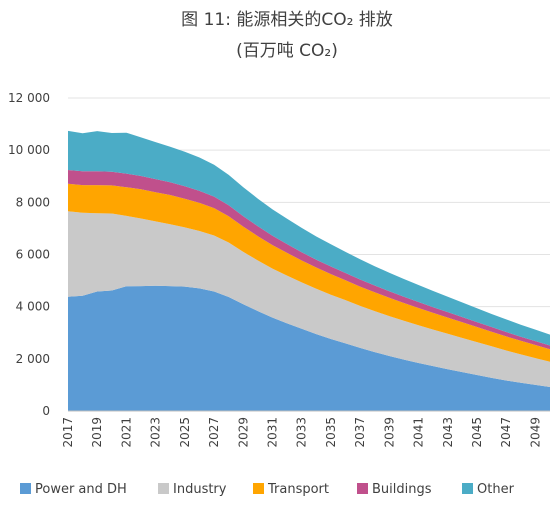 The image size is (553, 506). Describe the element at coordinates (214, 432) in the screenshot. I see `x-tick-label: 2027` at that location.